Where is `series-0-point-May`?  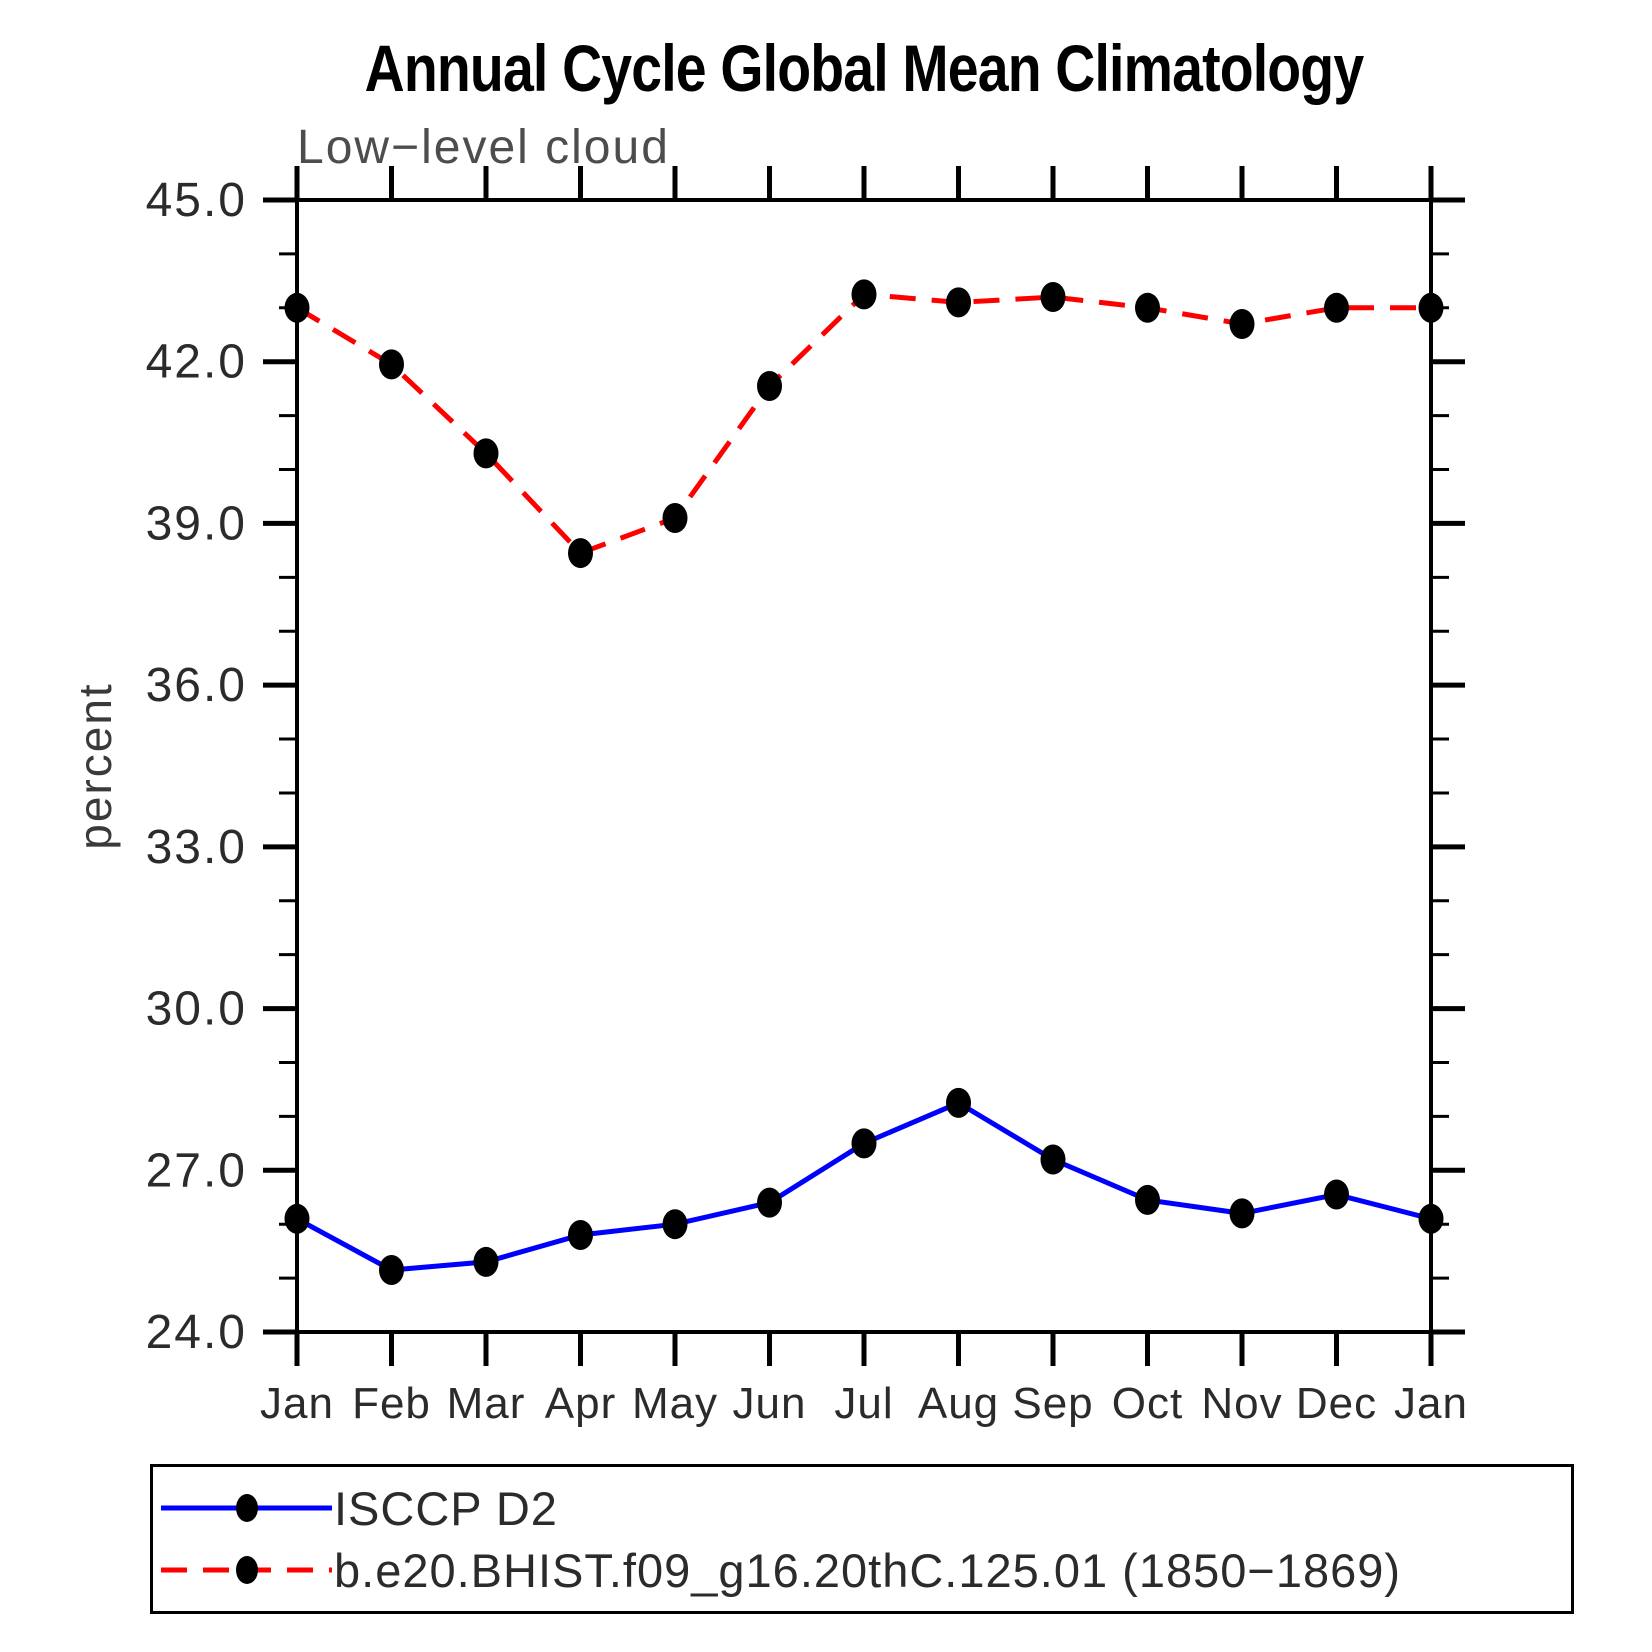
series-0-point-May is located at coordinates (675, 1224).